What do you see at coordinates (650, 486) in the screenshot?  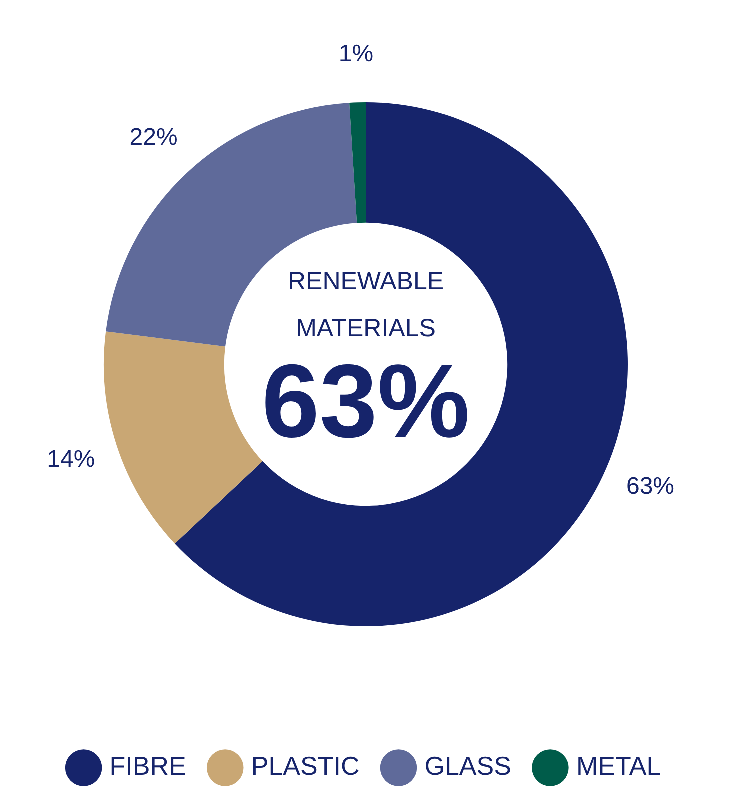 I see `data-label: 63%` at bounding box center [650, 486].